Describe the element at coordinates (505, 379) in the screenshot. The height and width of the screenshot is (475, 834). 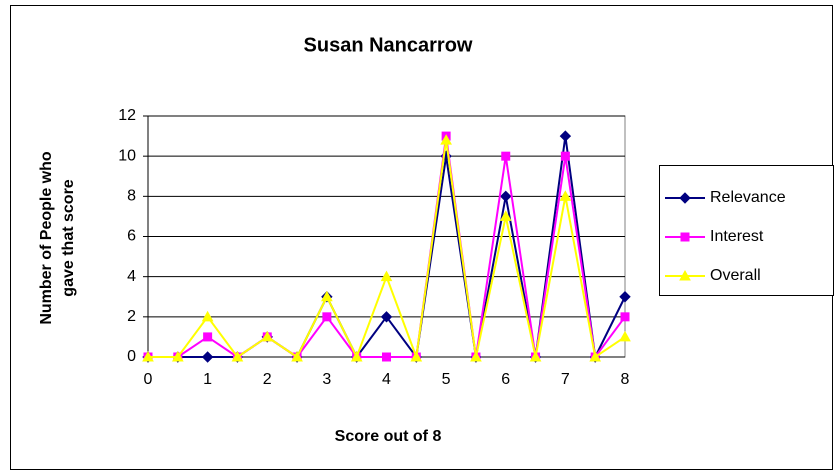
I see `x-tick-label: 6` at that location.